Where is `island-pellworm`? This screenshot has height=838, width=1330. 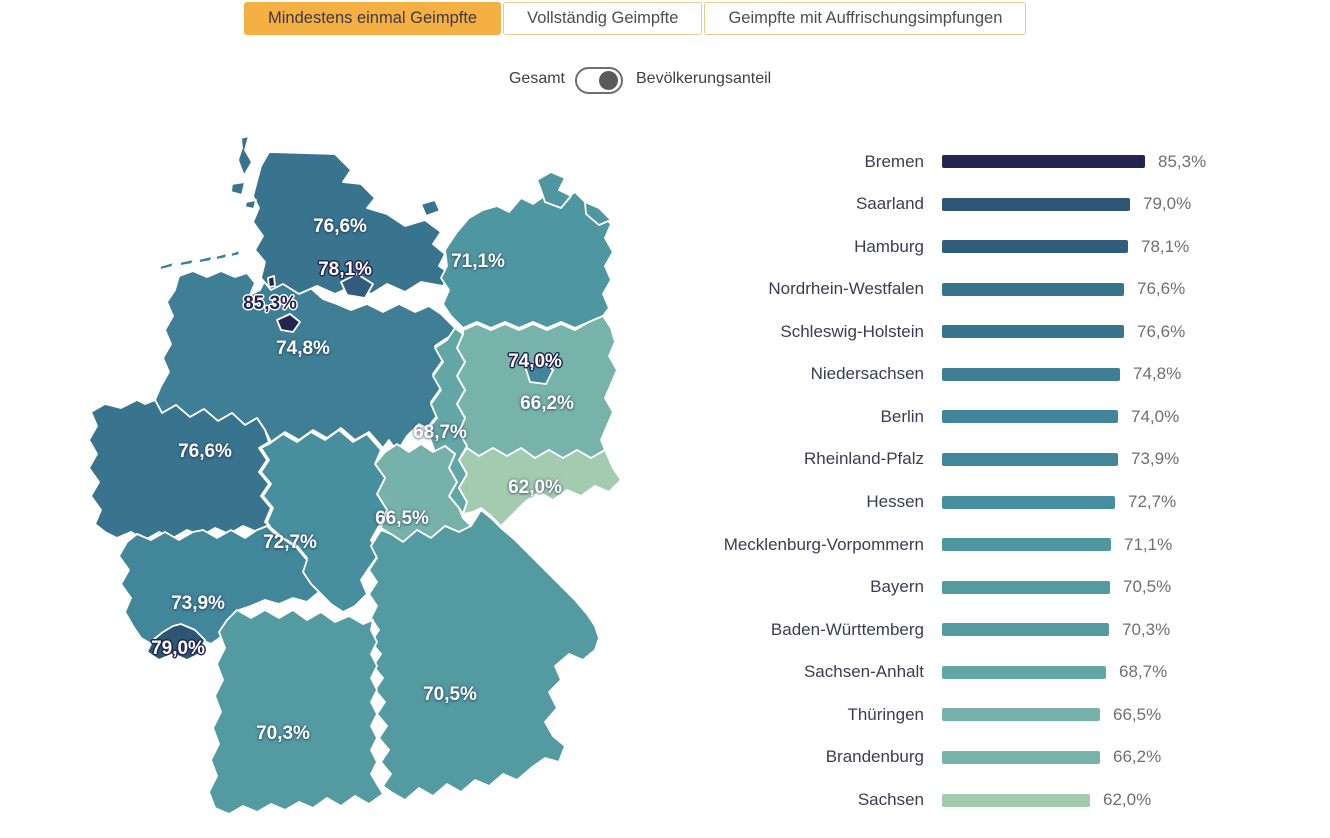
island-pellworm is located at coordinates (250, 204).